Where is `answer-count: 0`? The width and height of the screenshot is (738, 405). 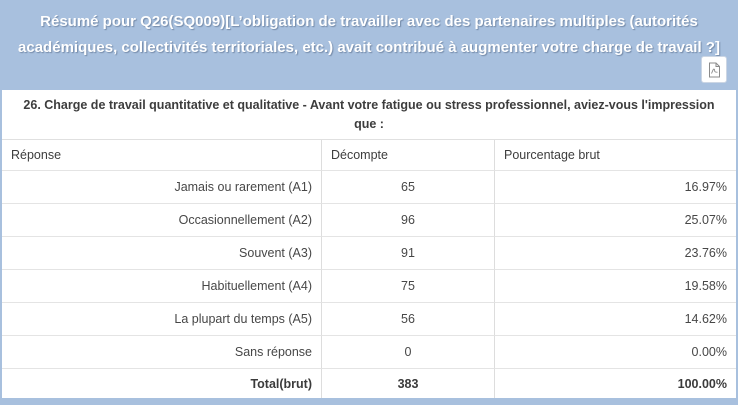 answer-count: 0 is located at coordinates (408, 352).